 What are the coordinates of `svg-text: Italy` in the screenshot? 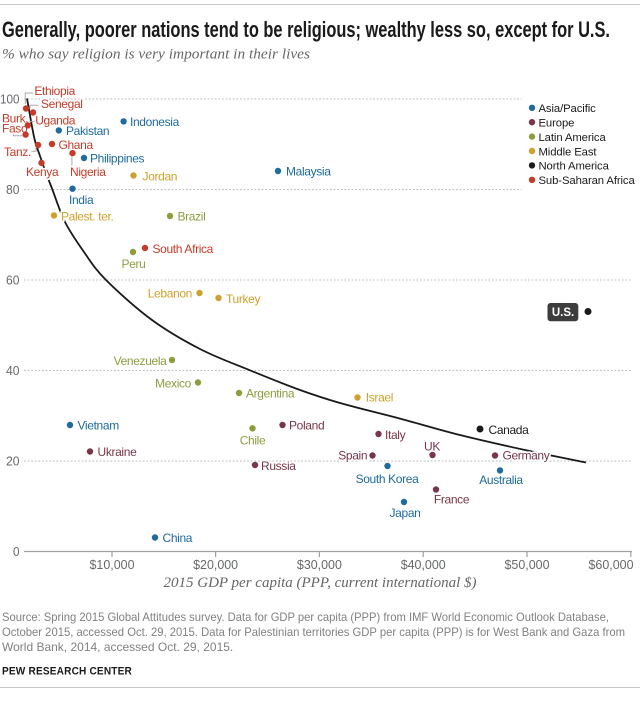 It's located at (395, 435).